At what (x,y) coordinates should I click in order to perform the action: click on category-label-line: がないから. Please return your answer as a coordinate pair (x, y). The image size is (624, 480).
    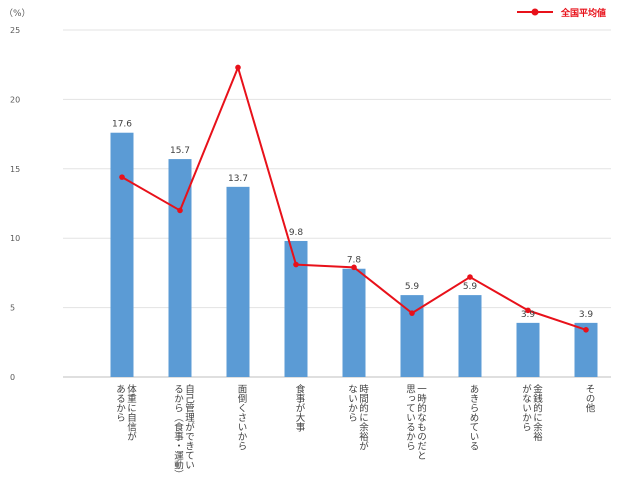
    Looking at the image, I should click on (526, 407).